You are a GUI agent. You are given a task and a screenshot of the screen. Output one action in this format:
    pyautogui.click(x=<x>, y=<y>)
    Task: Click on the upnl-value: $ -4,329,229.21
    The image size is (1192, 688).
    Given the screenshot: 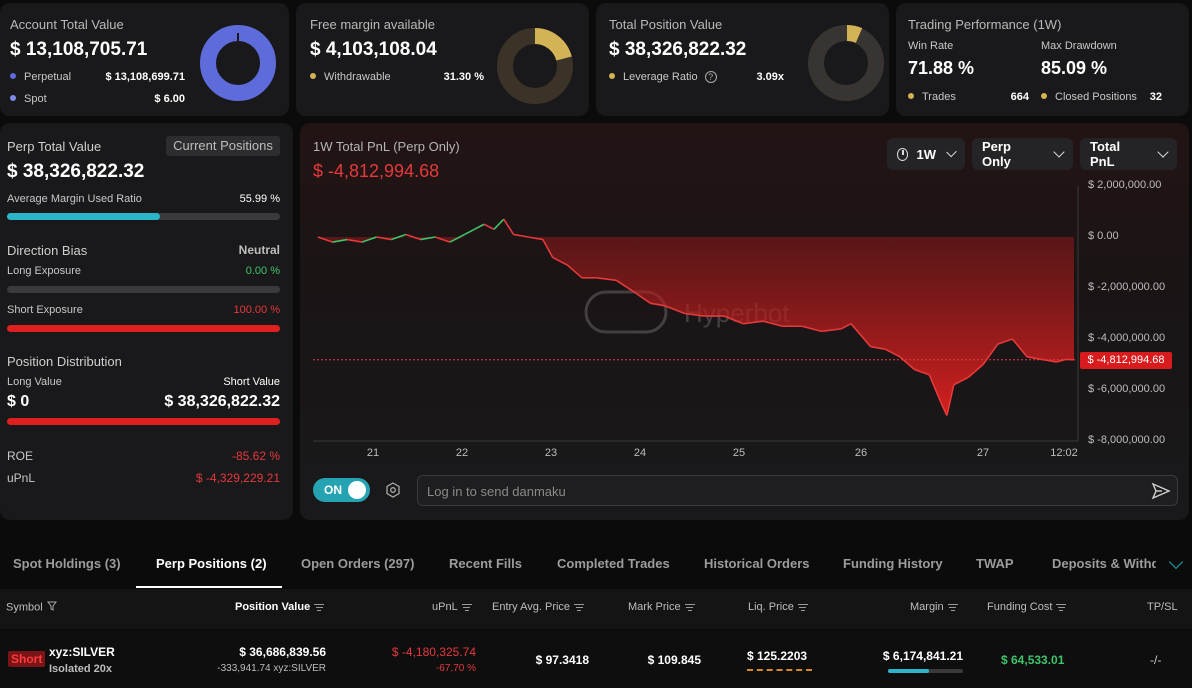 What is the action you would take?
    pyautogui.click(x=237, y=478)
    